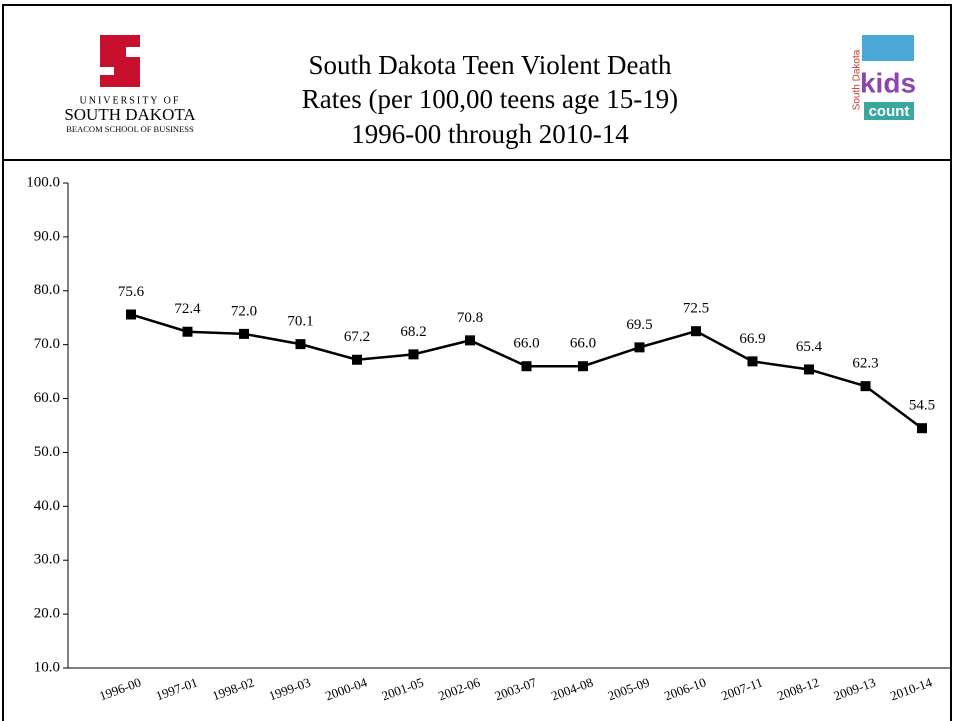 The width and height of the screenshot is (954, 721). What do you see at coordinates (177, 689) in the screenshot?
I see `x-tick-label: 1997-01` at bounding box center [177, 689].